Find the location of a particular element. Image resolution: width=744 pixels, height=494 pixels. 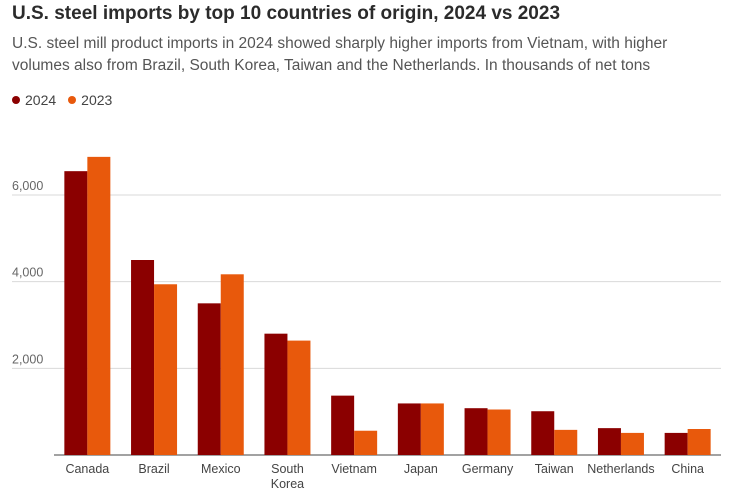

x-tick-label-taiwan: Taiwan is located at coordinates (554, 469).